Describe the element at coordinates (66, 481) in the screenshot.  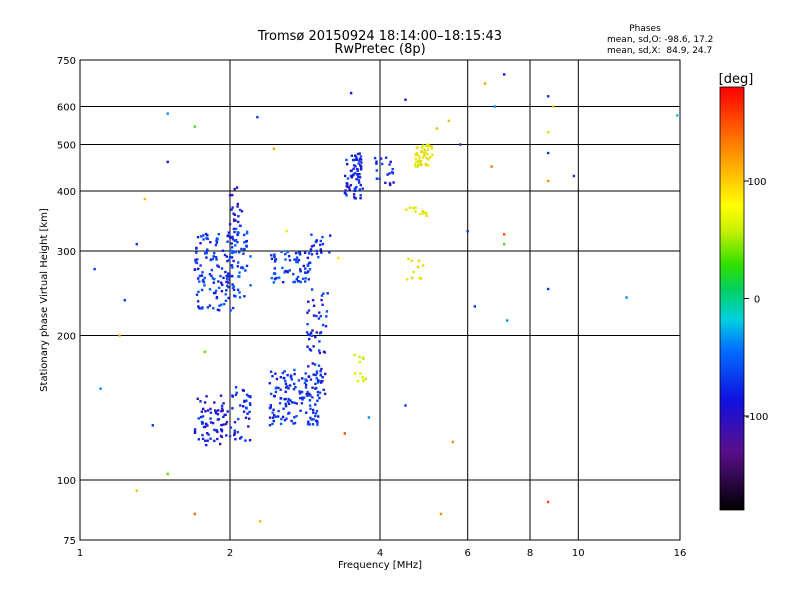
I see `y-tick-label: 100` at that location.